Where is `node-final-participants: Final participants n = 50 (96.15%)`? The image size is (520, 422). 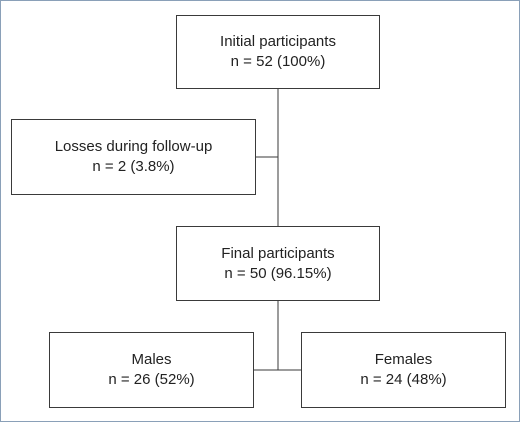
node-final-participants: Final participants n = 50 (96.15%) is located at coordinates (278, 263).